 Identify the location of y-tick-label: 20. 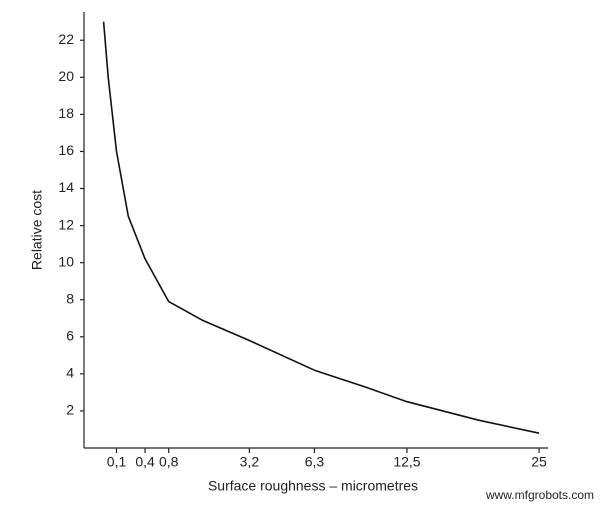
(66, 76).